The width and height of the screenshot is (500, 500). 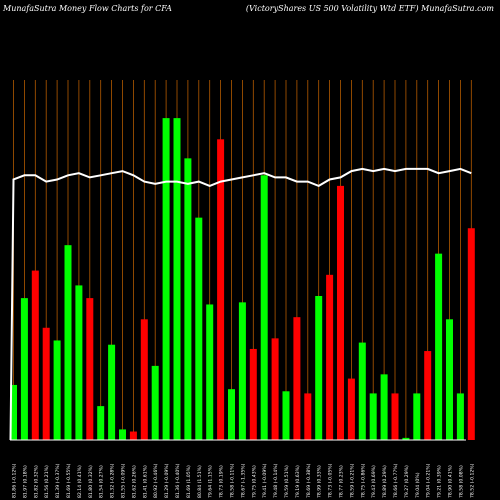 What do you see at coordinates (102, 481) in the screenshot?
I see `x-tick-label: 81.54 (0.27%)` at bounding box center [102, 481].